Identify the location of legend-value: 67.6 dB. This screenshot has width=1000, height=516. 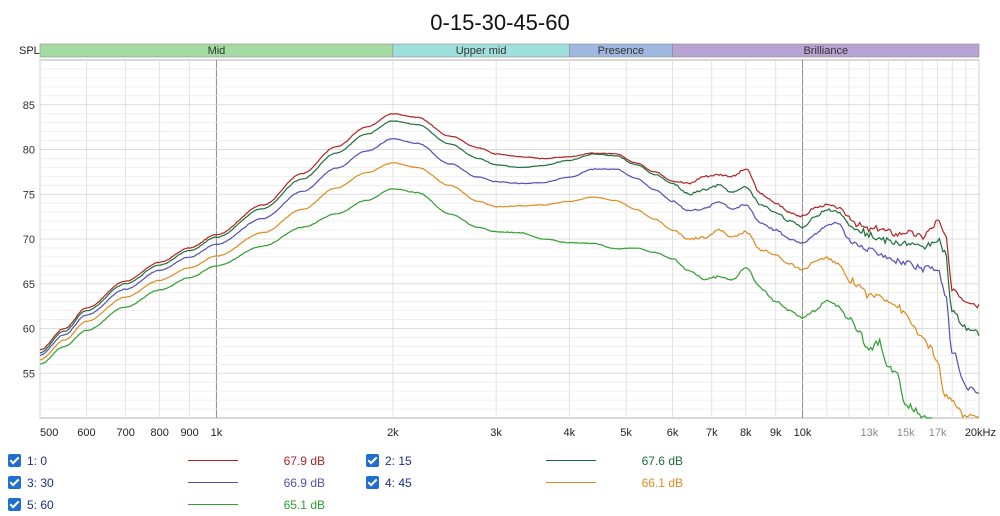
(662, 461).